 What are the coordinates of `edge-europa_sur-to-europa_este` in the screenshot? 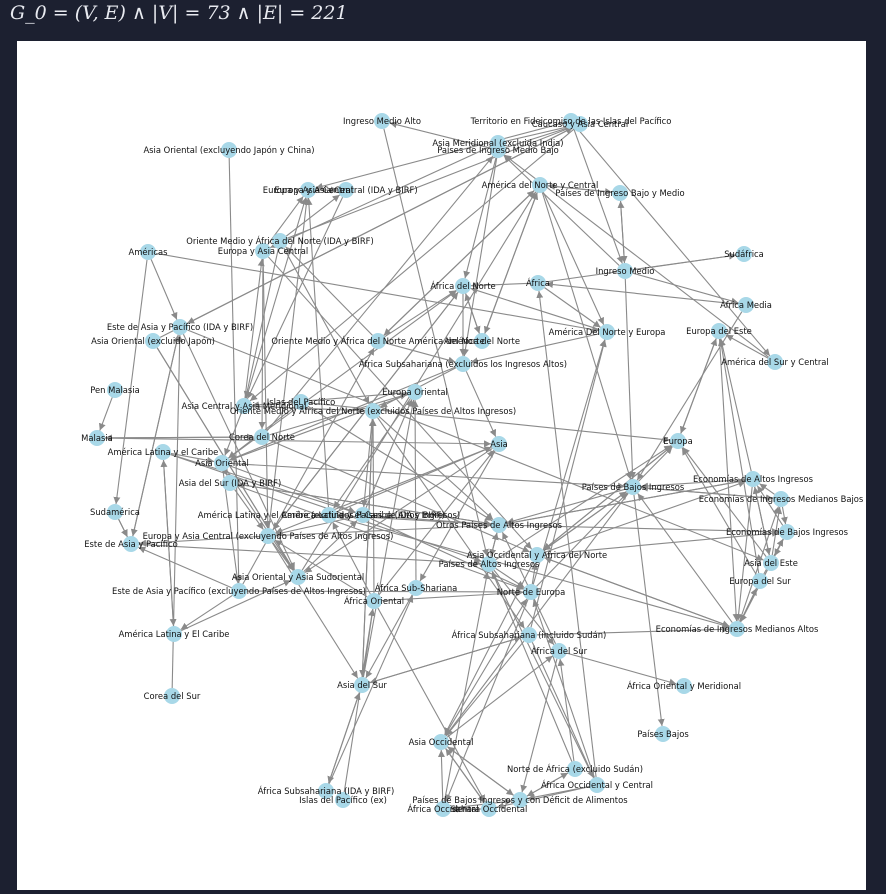 It's located at (738, 456).